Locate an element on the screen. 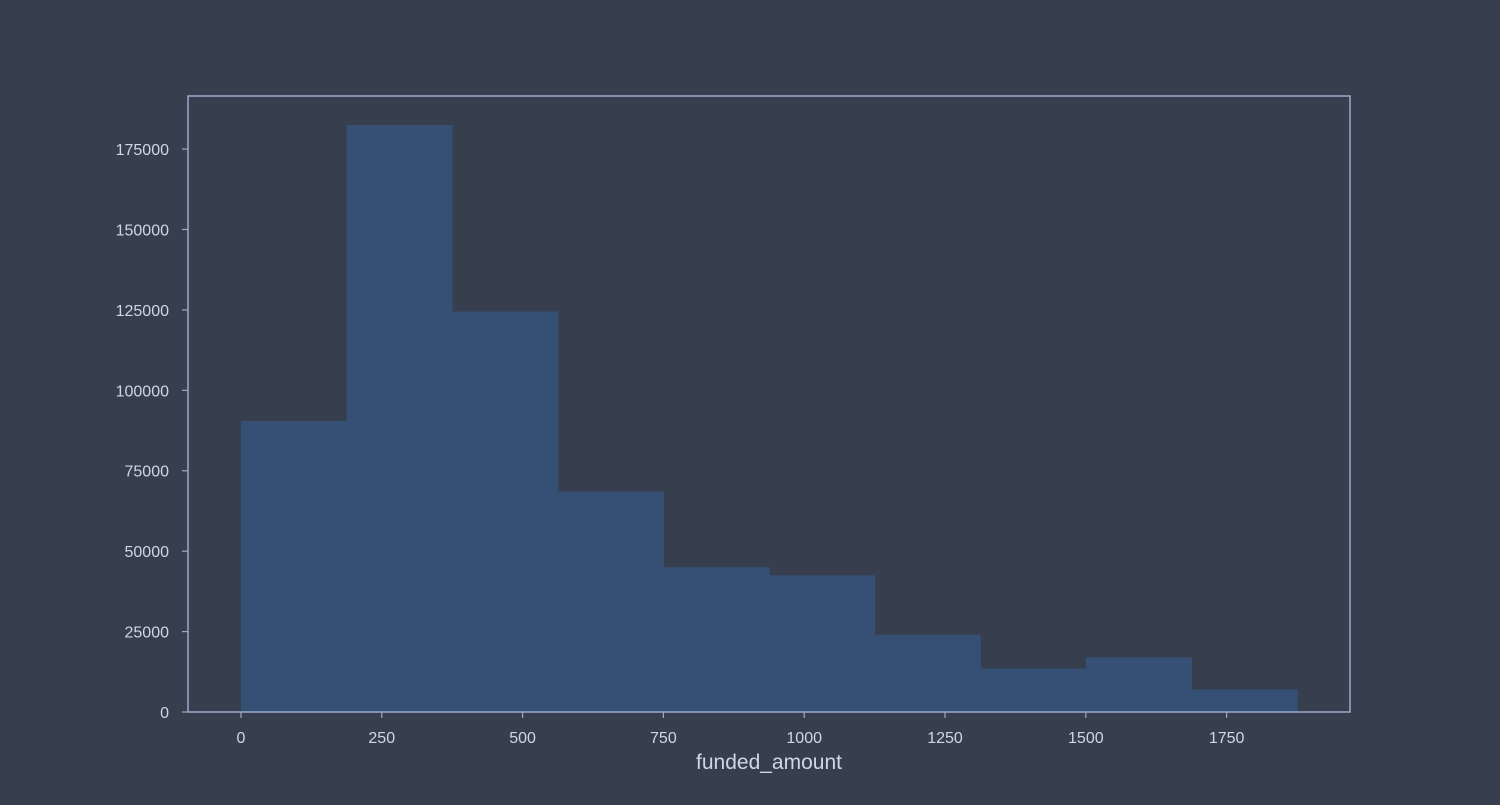 This screenshot has width=1500, height=805. y-axis: 0 25000 50000 75000 100000 125000 150000 175000 is located at coordinates (152, 432).